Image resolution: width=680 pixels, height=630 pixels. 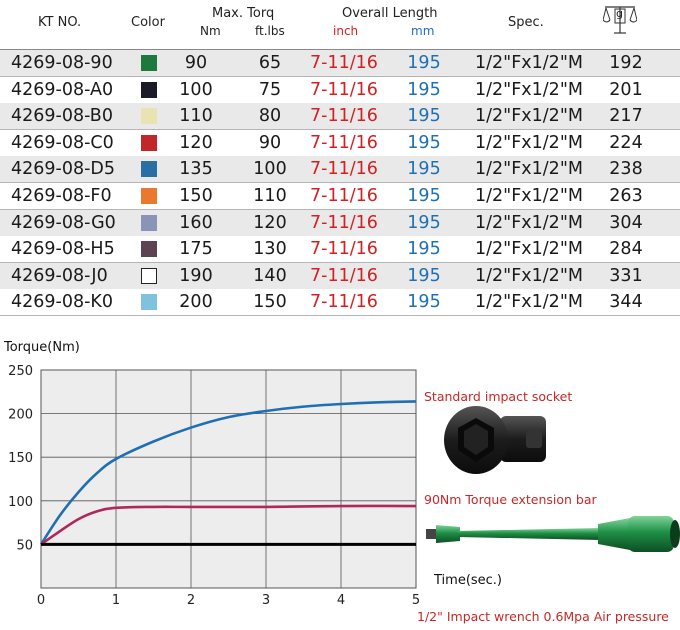 I want to click on torque-nm-cell: 175, so click(x=196, y=249).